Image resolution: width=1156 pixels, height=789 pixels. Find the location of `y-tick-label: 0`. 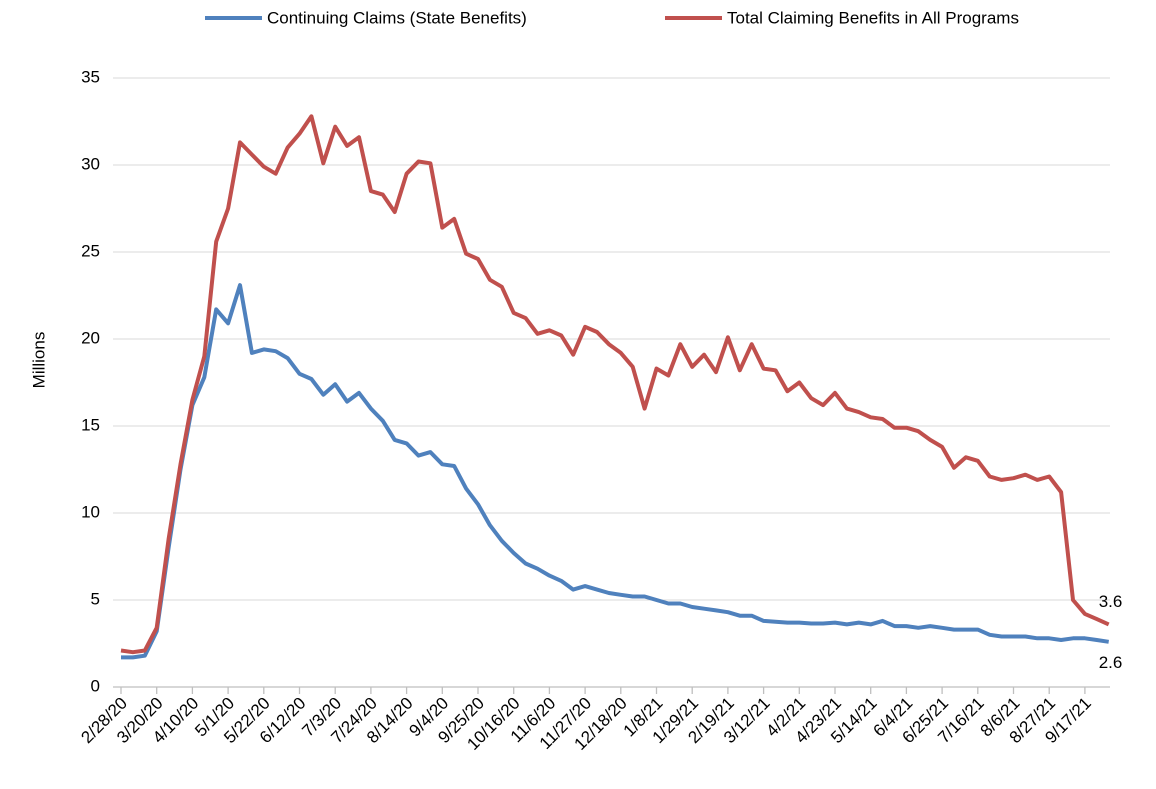

y-tick-label: 0 is located at coordinates (95, 685).